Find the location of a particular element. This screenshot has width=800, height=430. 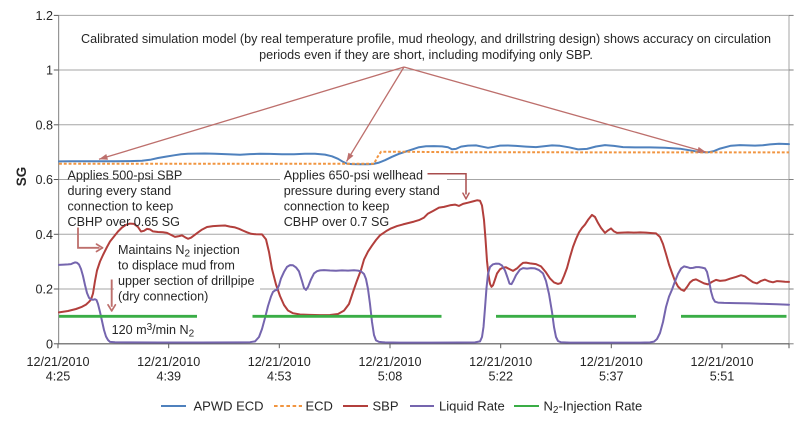

svg-text: SBP is located at coordinates (386, 406).